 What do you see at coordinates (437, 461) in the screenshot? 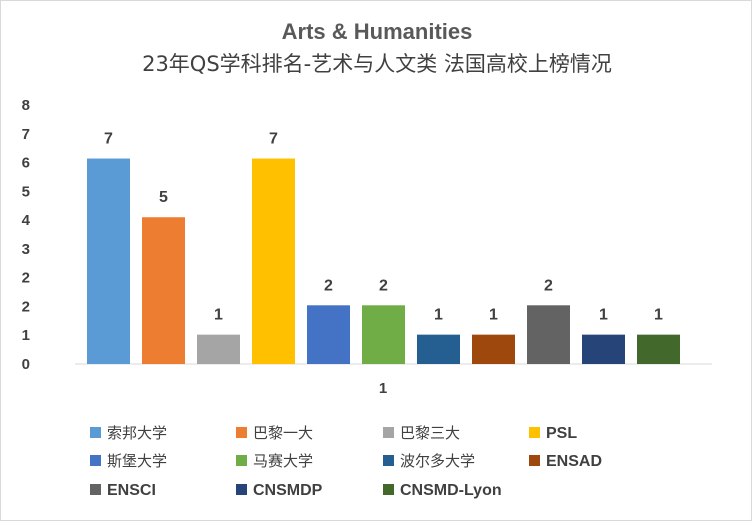
I see `legend-label: 波尔多大学` at bounding box center [437, 461].